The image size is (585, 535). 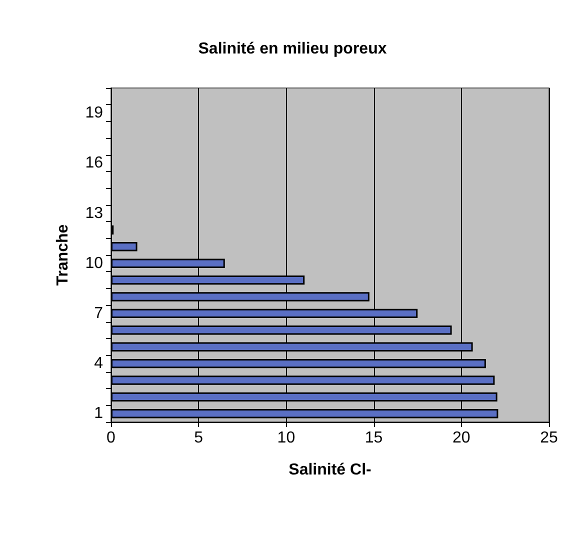 What do you see at coordinates (99, 313) in the screenshot?
I see `y-tick-label: 7` at bounding box center [99, 313].